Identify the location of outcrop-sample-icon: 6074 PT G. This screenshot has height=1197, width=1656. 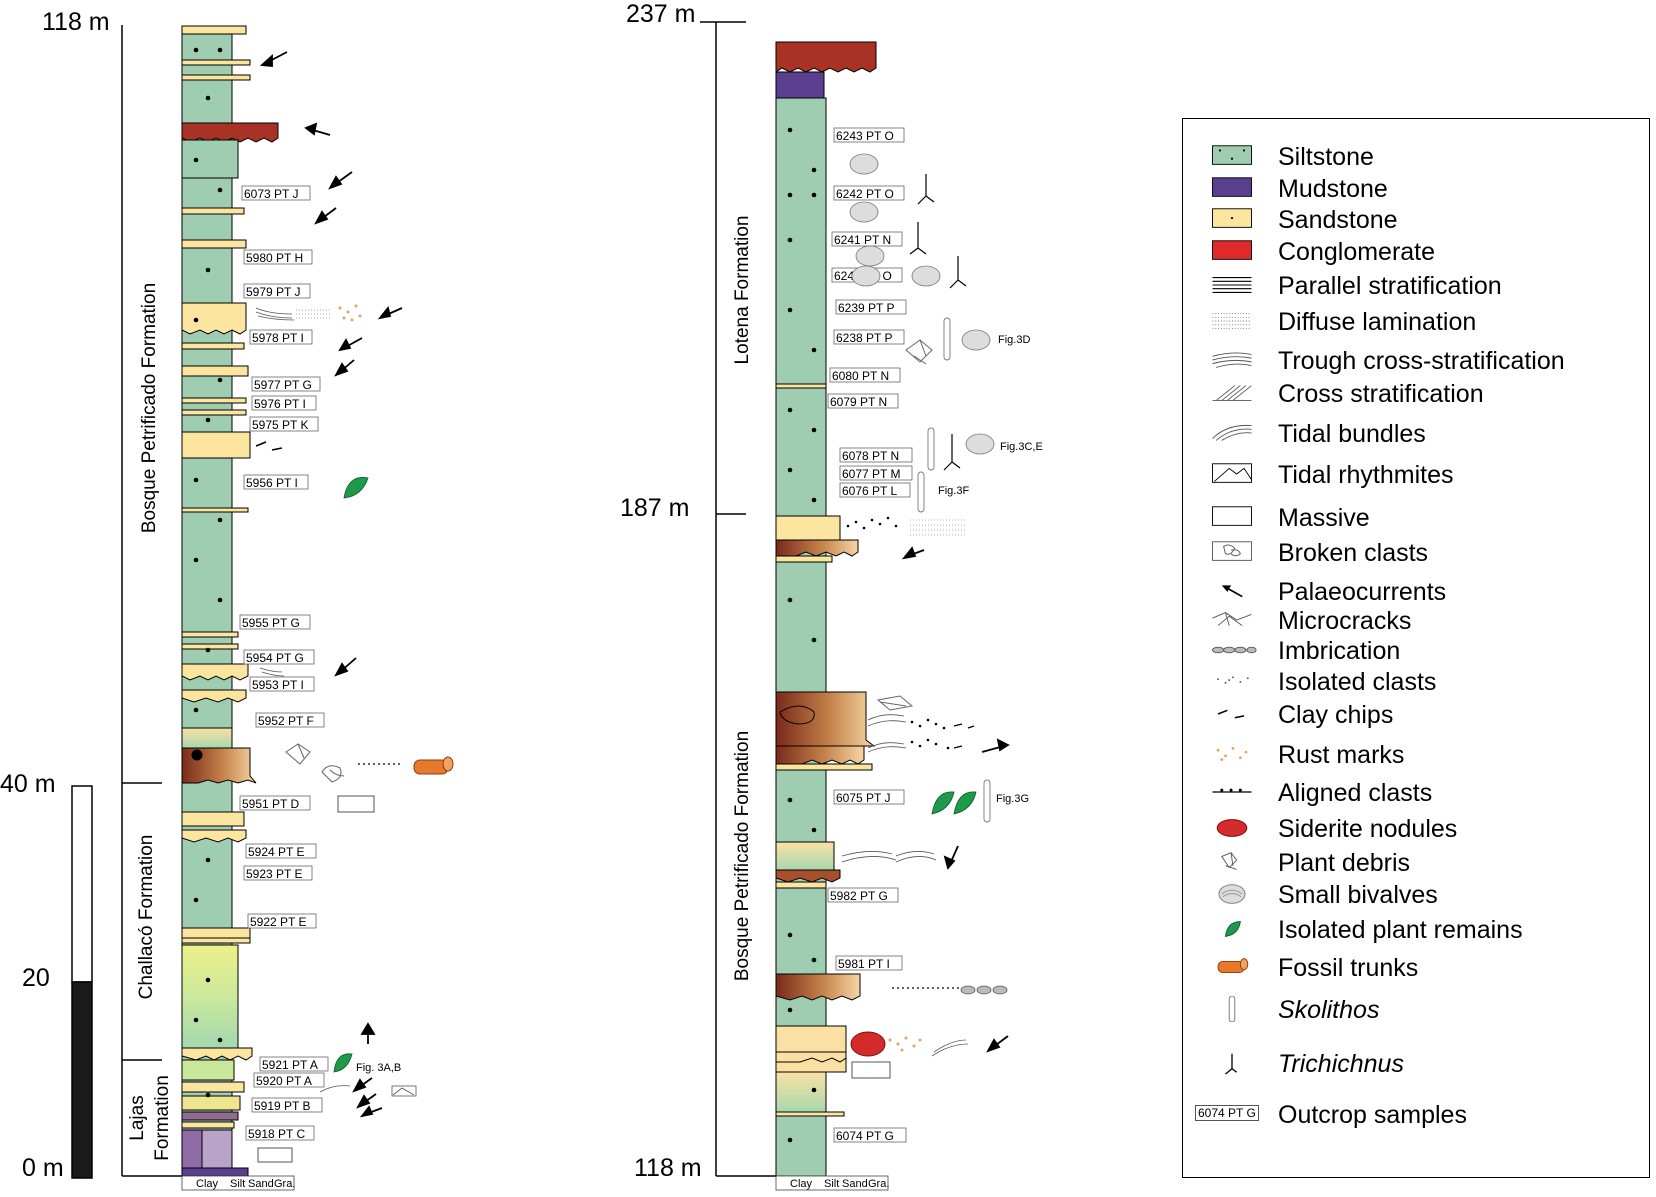
(1227, 1113).